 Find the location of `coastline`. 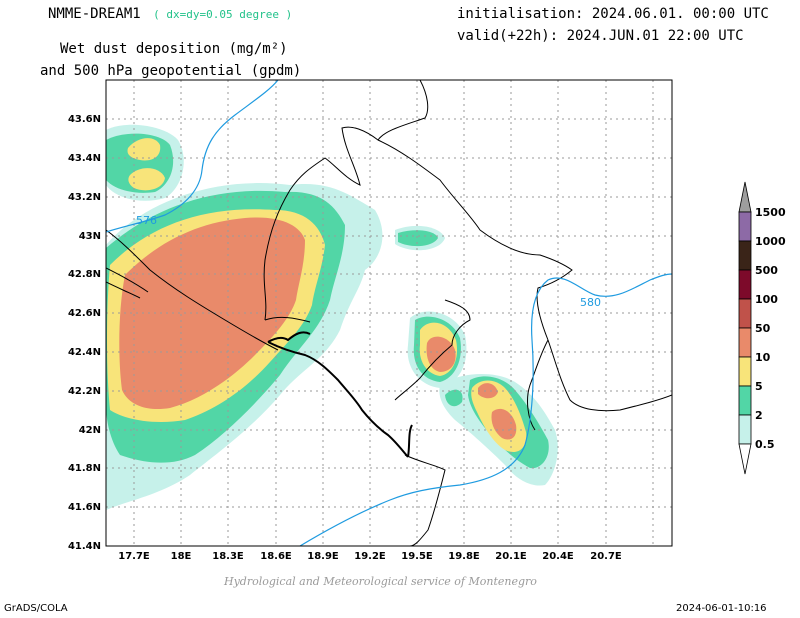

coastline is located at coordinates (340, 394).